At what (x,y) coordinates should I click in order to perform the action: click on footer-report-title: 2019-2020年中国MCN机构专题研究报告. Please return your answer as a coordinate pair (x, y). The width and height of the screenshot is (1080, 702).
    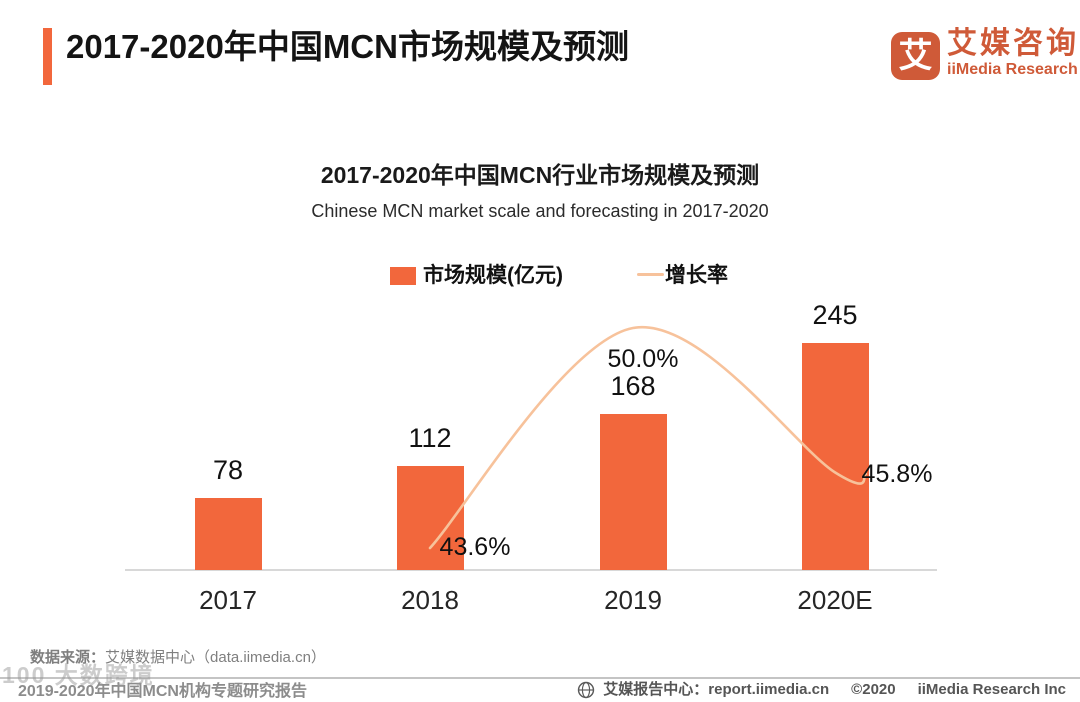
    Looking at the image, I should click on (162, 691).